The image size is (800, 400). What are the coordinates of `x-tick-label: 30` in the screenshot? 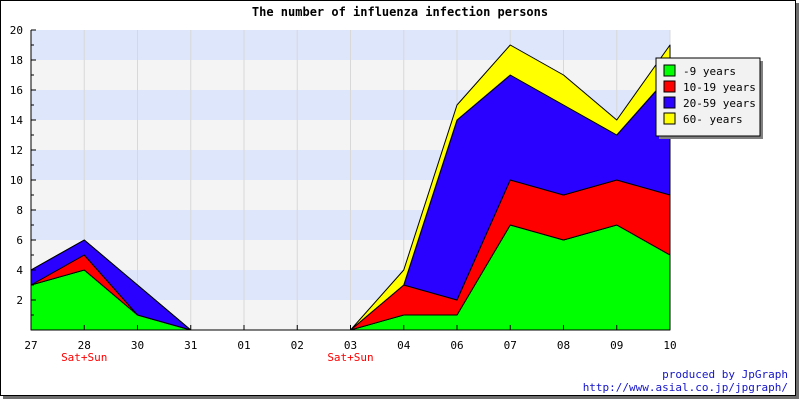 It's located at (137, 345).